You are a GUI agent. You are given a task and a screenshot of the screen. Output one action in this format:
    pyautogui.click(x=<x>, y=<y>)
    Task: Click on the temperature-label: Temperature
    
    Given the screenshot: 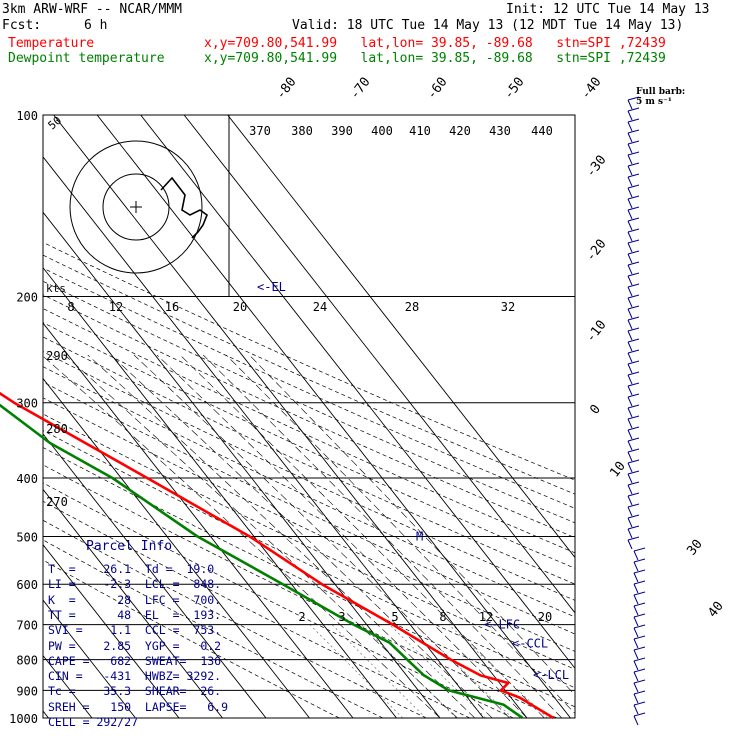 What is the action you would take?
    pyautogui.click(x=51, y=43)
    